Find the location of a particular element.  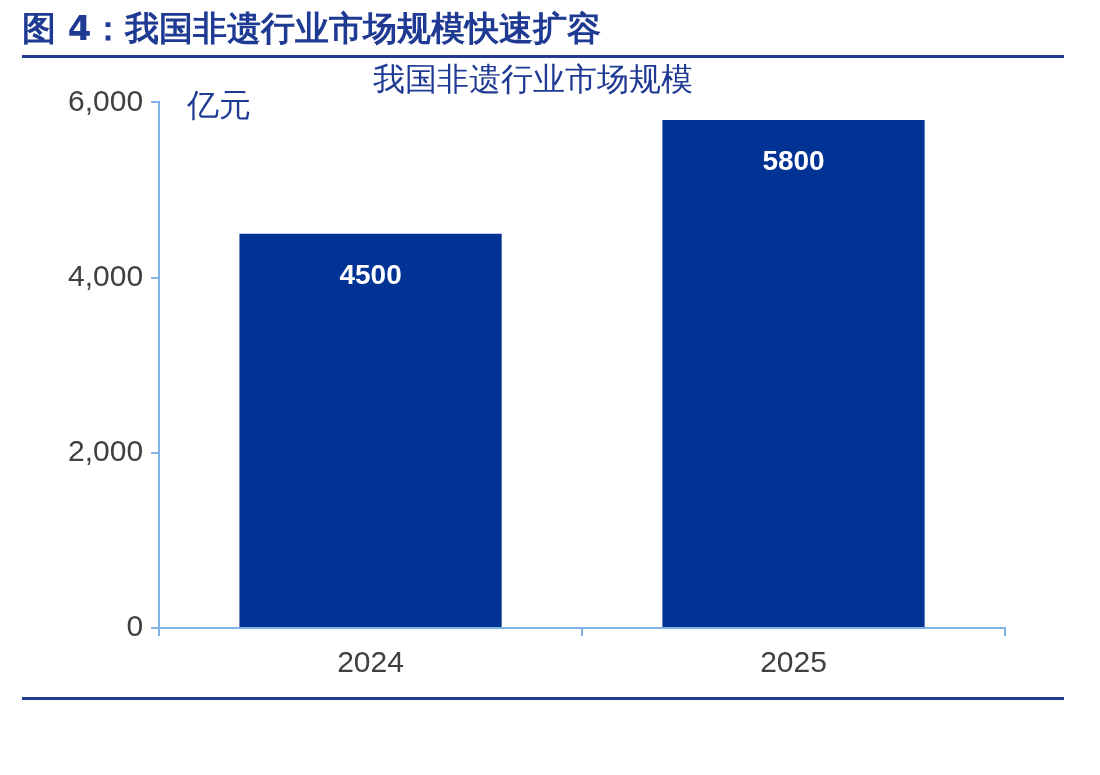

chart-title: 图 4：我国非遗行业市场规模快速扩容 is located at coordinates (312, 28).